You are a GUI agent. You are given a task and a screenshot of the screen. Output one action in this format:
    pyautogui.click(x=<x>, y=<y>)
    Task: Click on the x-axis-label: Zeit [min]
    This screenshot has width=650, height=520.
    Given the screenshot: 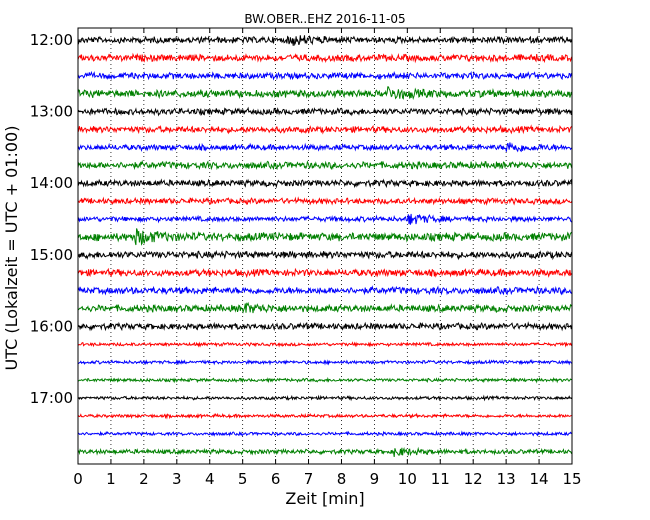 What is the action you would take?
    pyautogui.click(x=324, y=498)
    